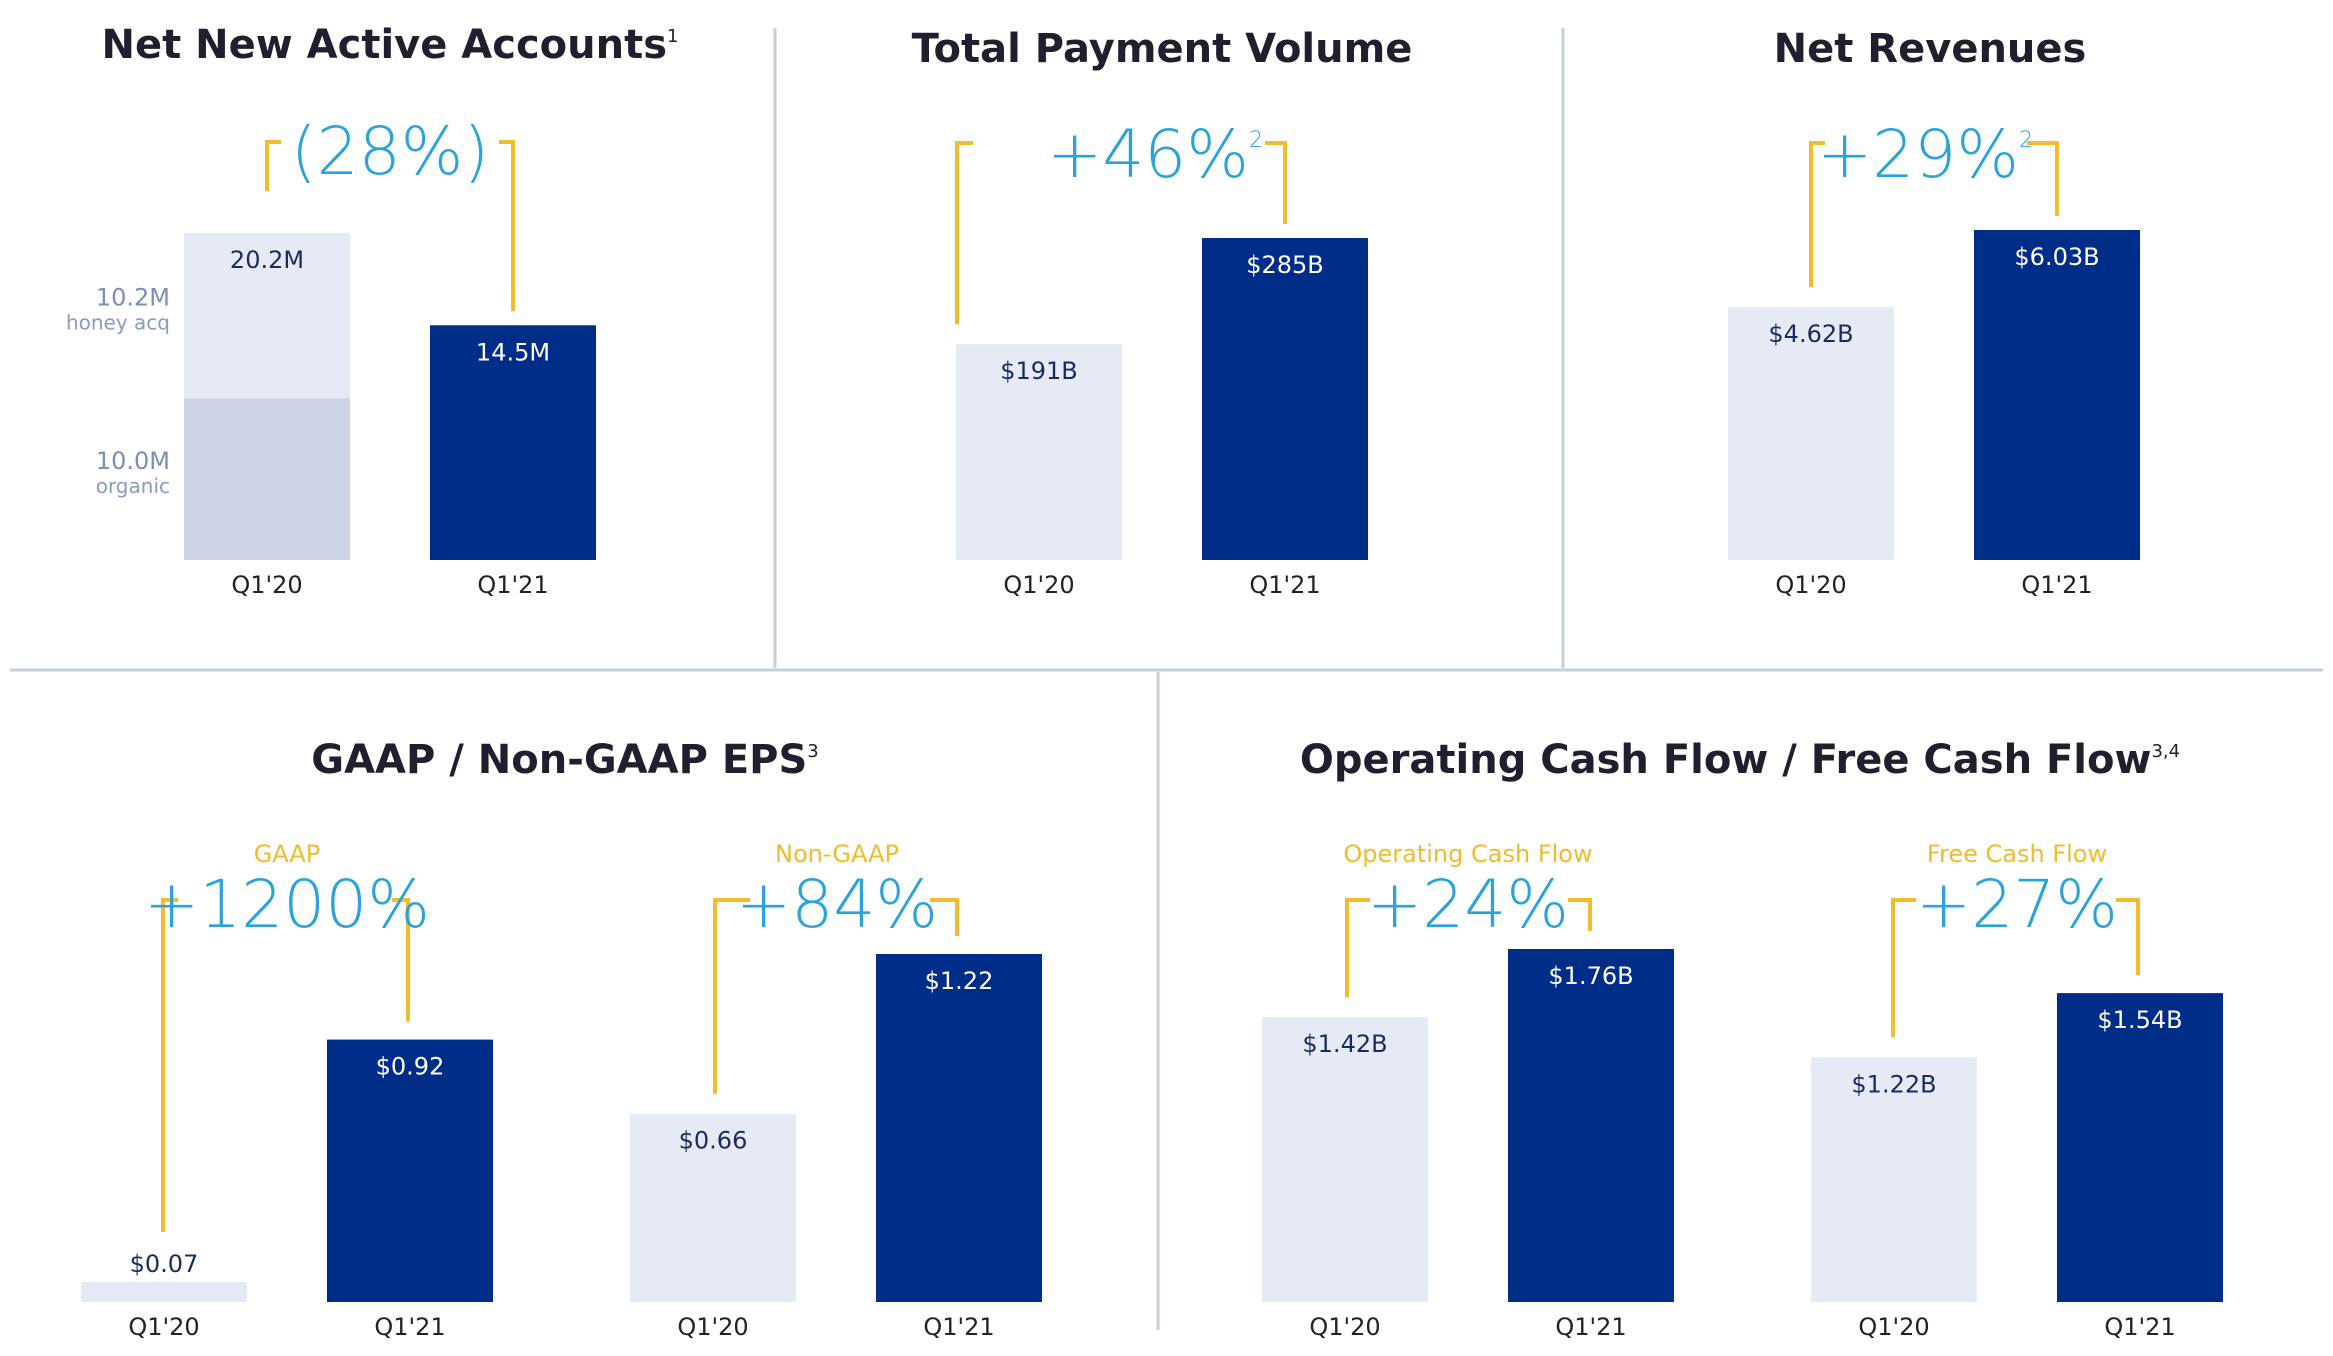 This screenshot has height=1356, width=2333. I want to click on rev-change-value: +29%, so click(1918, 154).